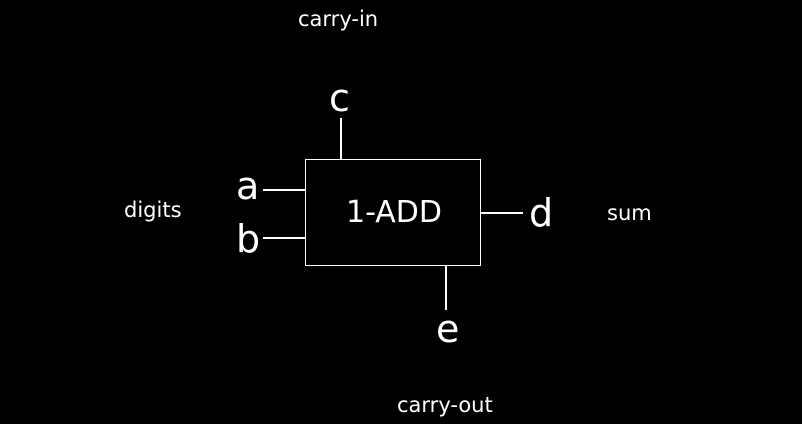 This screenshot has width=802, height=424. I want to click on port-d-label: d, so click(541, 213).